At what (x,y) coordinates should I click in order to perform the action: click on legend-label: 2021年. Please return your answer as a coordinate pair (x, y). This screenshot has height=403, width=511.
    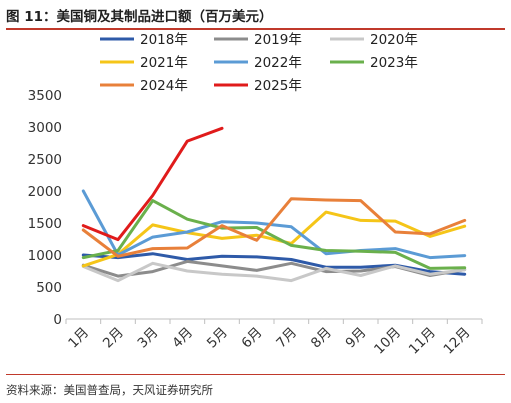
    Looking at the image, I should click on (164, 63).